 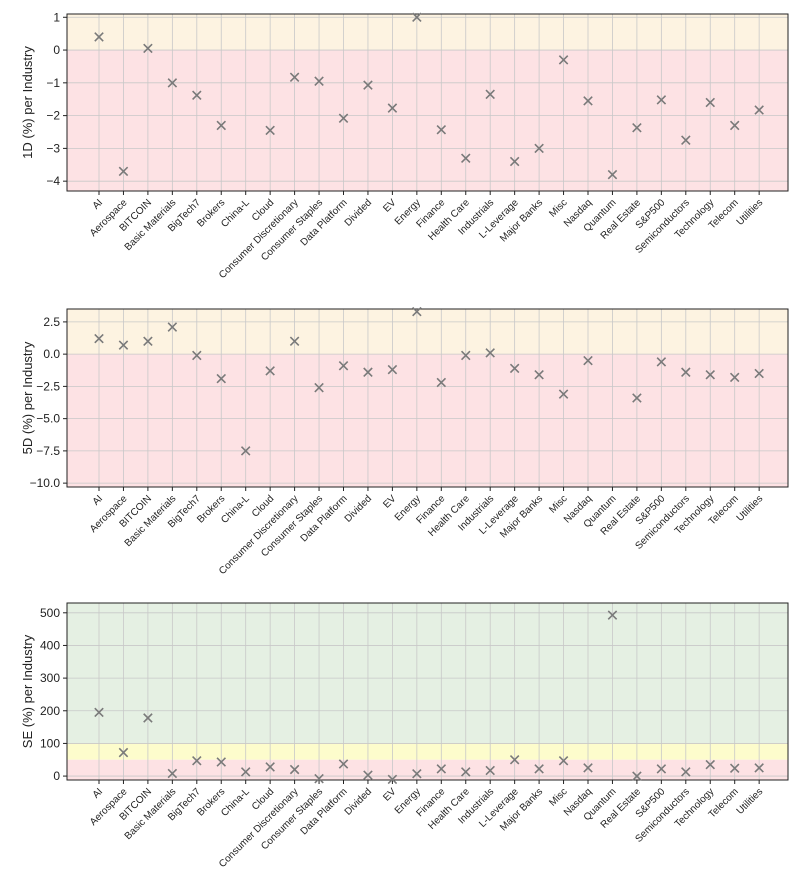 What do you see at coordinates (48, 451) in the screenshot?
I see `y-tick-label: −7.5` at bounding box center [48, 451].